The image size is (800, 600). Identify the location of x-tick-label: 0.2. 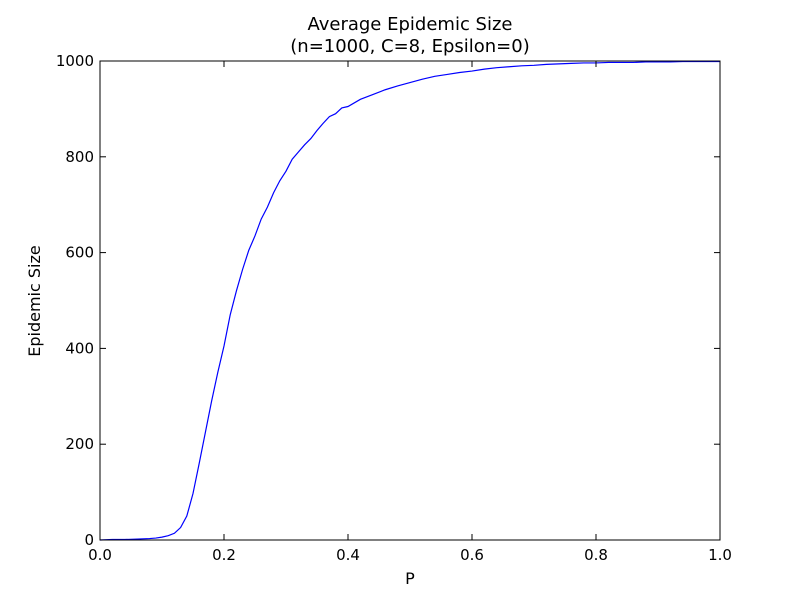
(224, 555).